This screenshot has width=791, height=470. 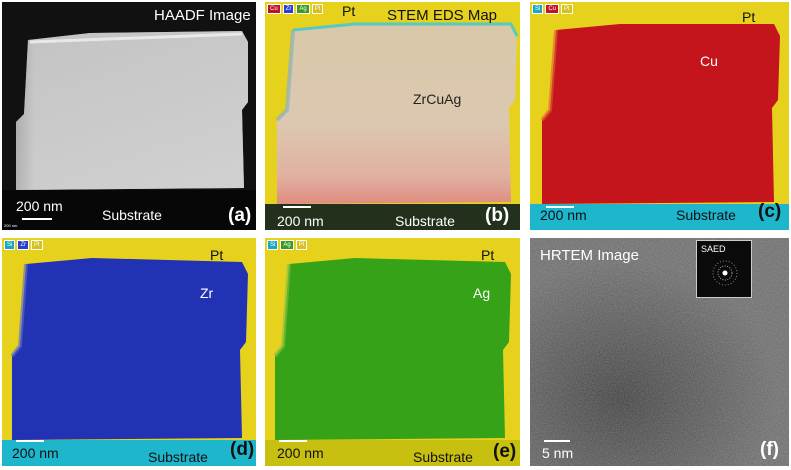 What do you see at coordinates (11, 225) in the screenshot?
I see `panel-a-micro-scale: 200 nm` at bounding box center [11, 225].